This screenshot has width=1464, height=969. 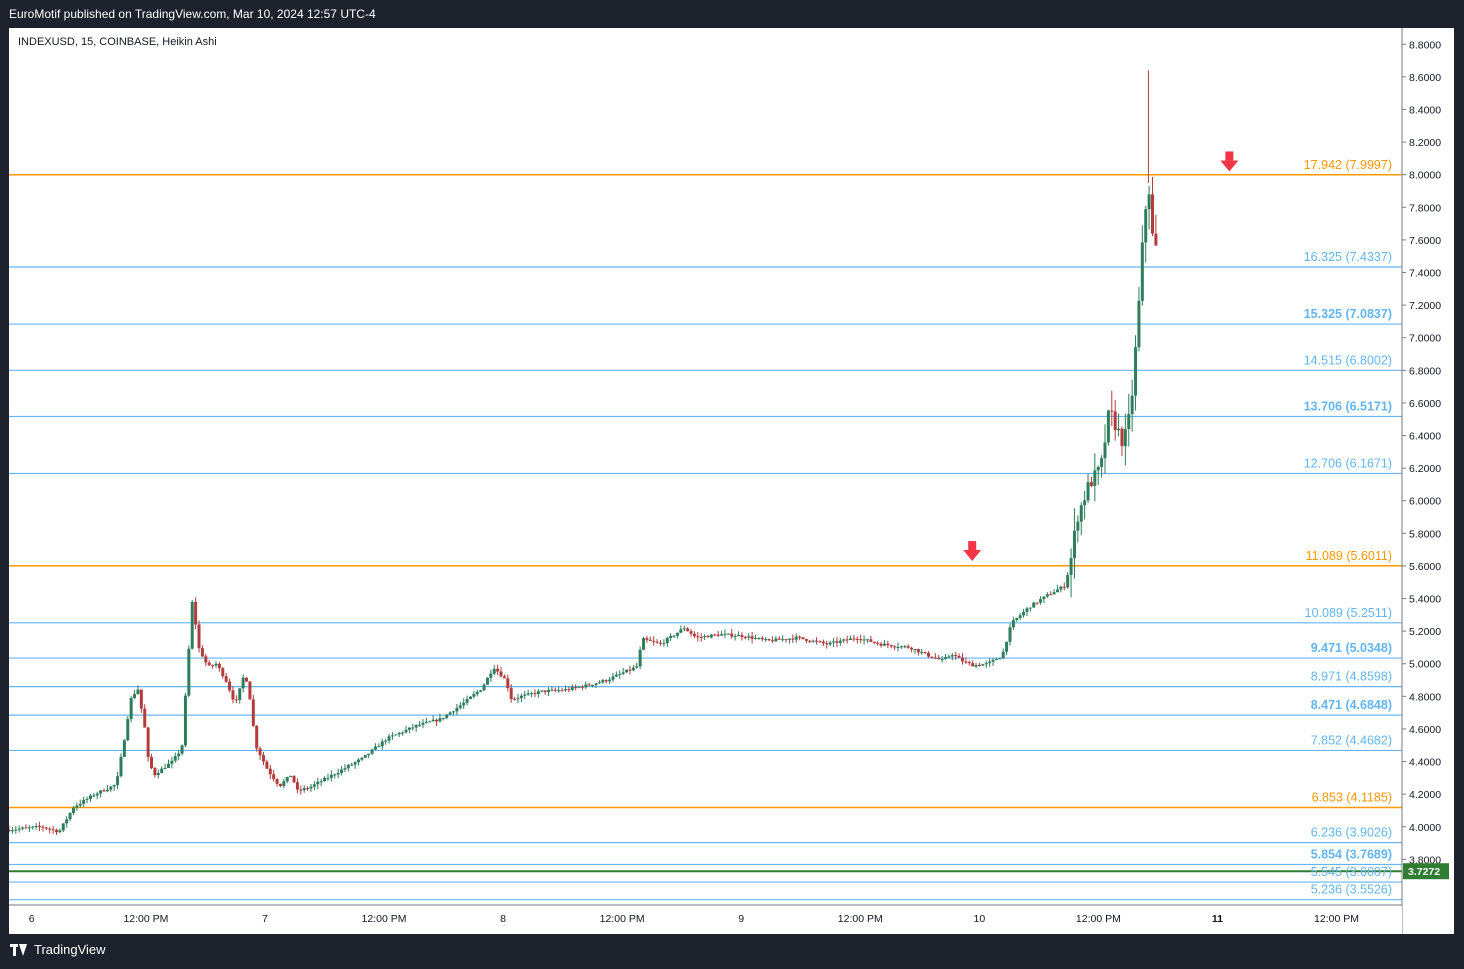 I want to click on y-tick-label: 5.4000, so click(x=1425, y=600).